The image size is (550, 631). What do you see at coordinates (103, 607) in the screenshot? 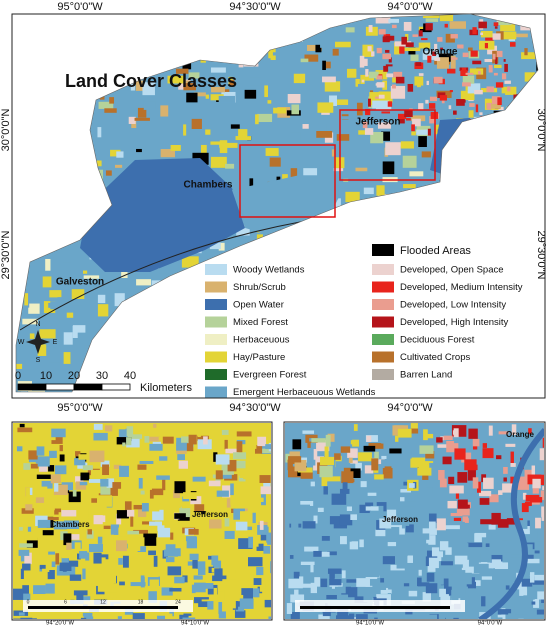
I see `inset-scale-bar` at bounding box center [103, 607].